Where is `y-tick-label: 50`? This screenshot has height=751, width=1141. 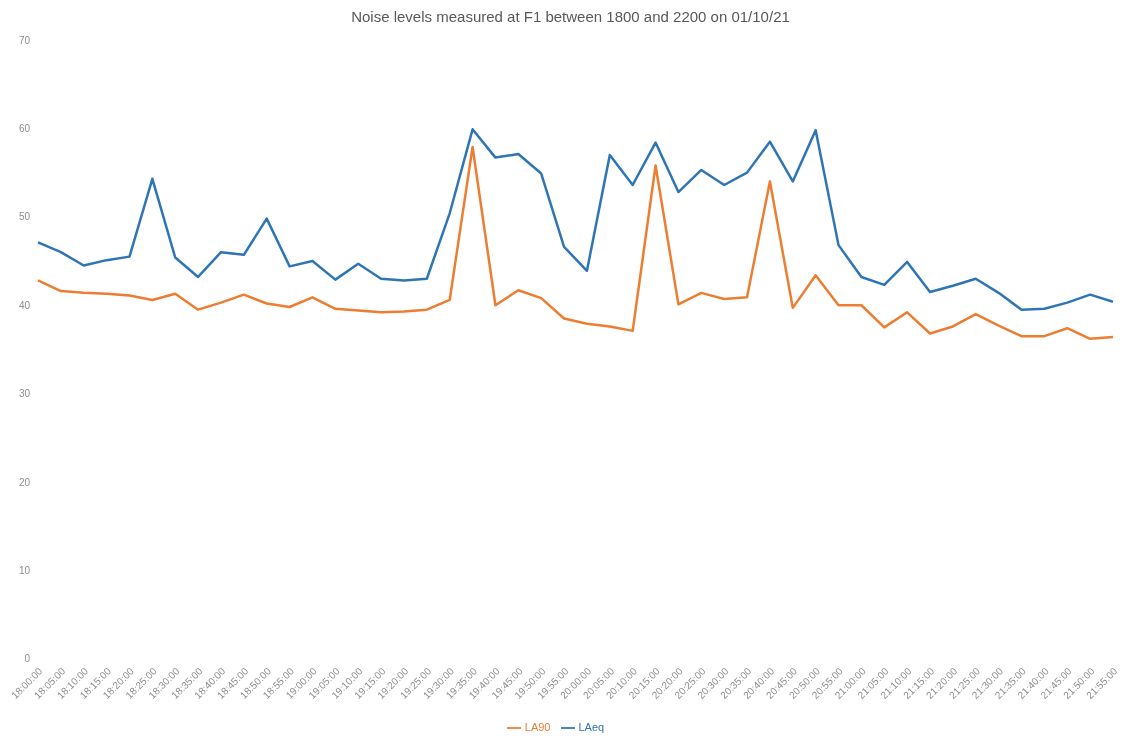 y-tick-label: 50 is located at coordinates (24, 217).